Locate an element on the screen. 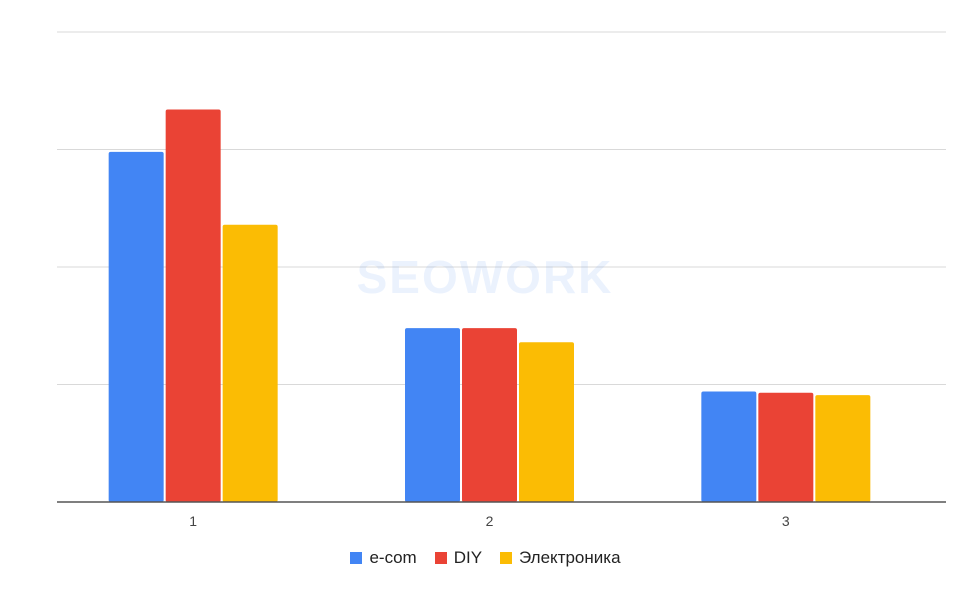 The image size is (971, 592). bar--1 is located at coordinates (250, 363).